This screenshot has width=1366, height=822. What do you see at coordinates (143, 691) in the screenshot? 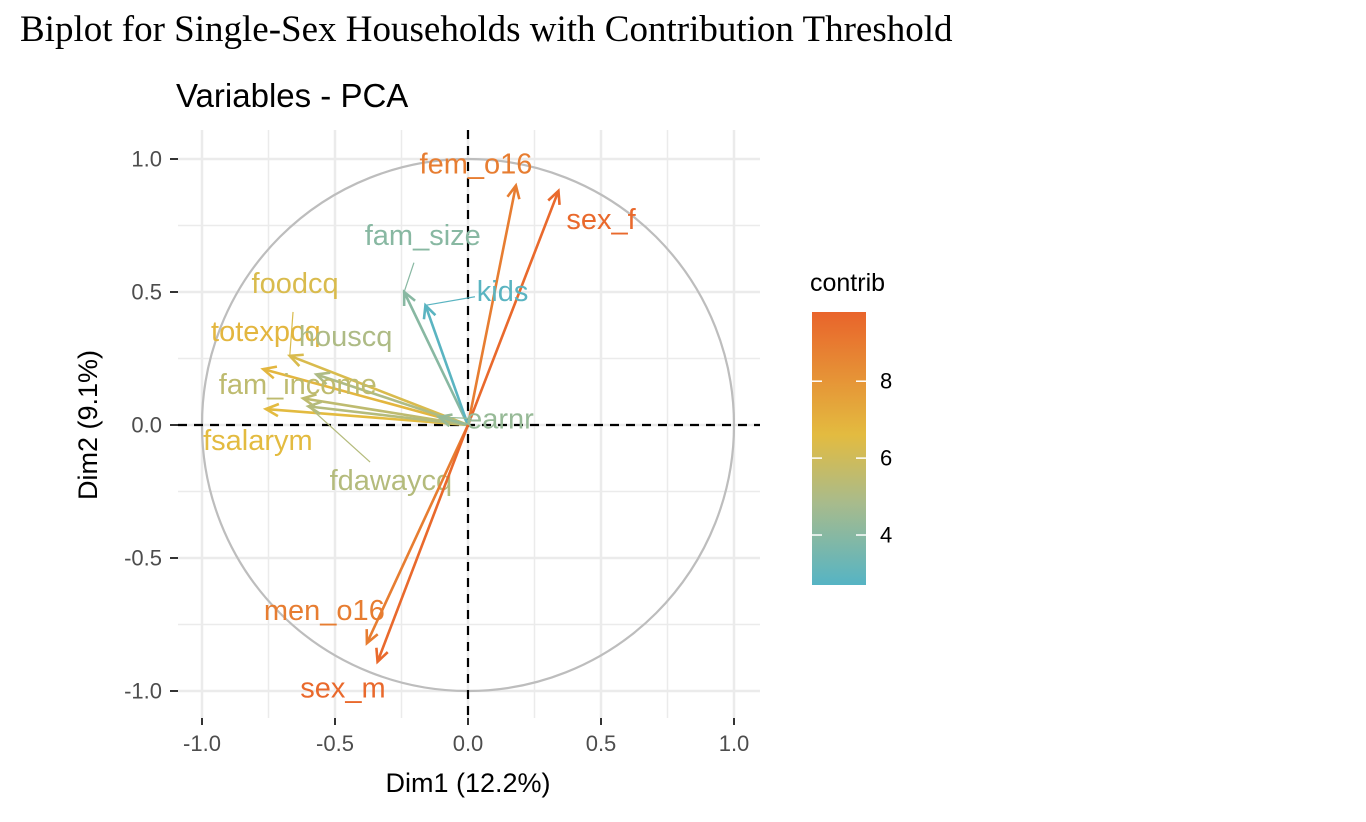
I see `y-tick-label: -1.0` at bounding box center [143, 691].